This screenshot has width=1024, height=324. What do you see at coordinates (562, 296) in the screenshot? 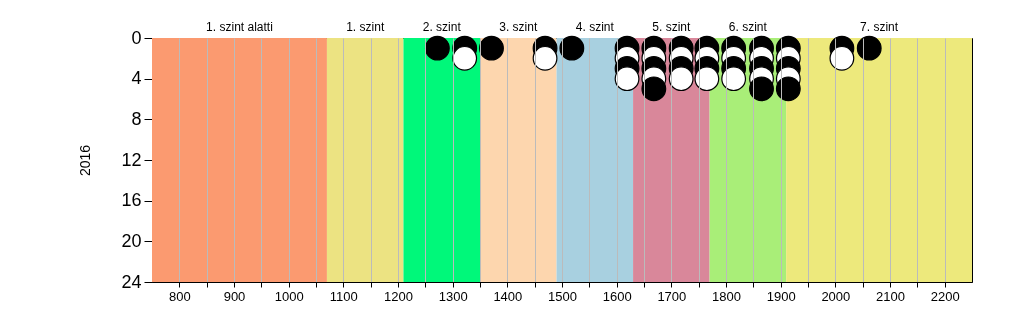
I see `x-tick-label: 1500` at bounding box center [562, 296].